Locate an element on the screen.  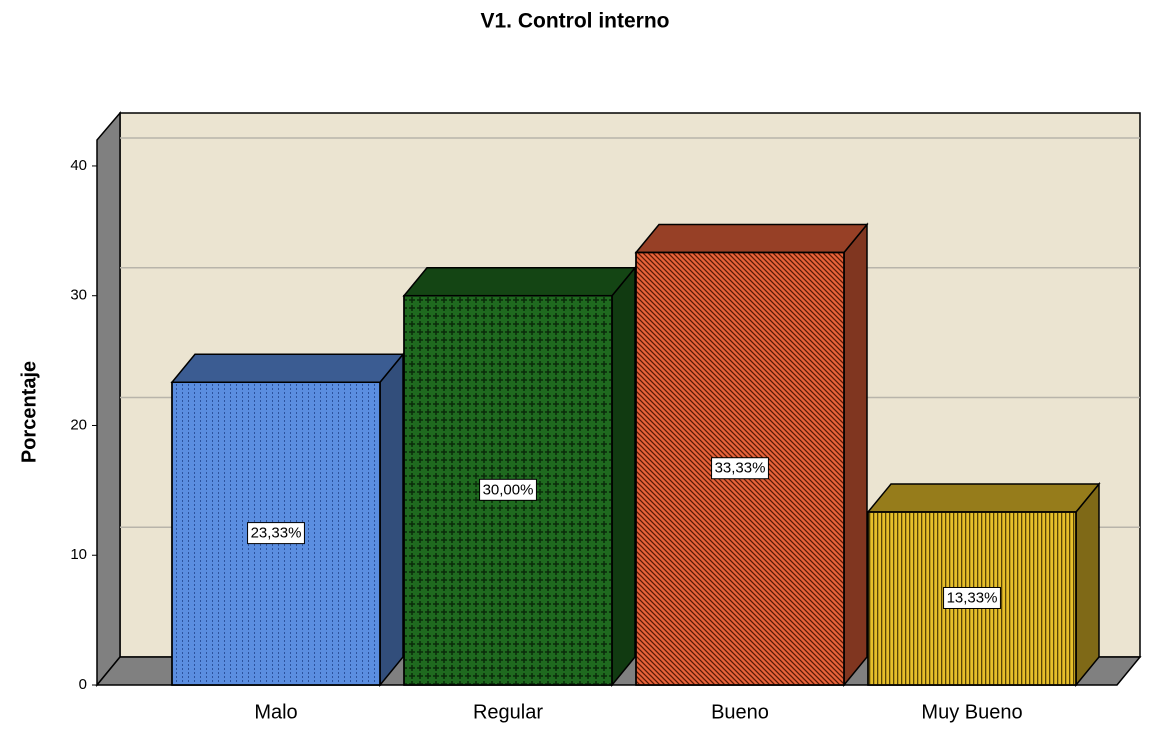
x-tick-label: Bueno is located at coordinates (740, 712).